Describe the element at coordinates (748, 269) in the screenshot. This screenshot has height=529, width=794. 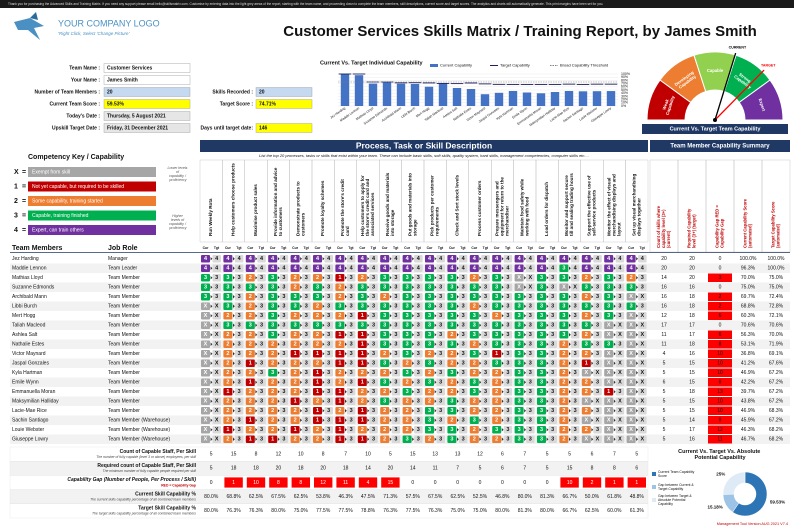
I see `summary-value: 96.3%` at that location.